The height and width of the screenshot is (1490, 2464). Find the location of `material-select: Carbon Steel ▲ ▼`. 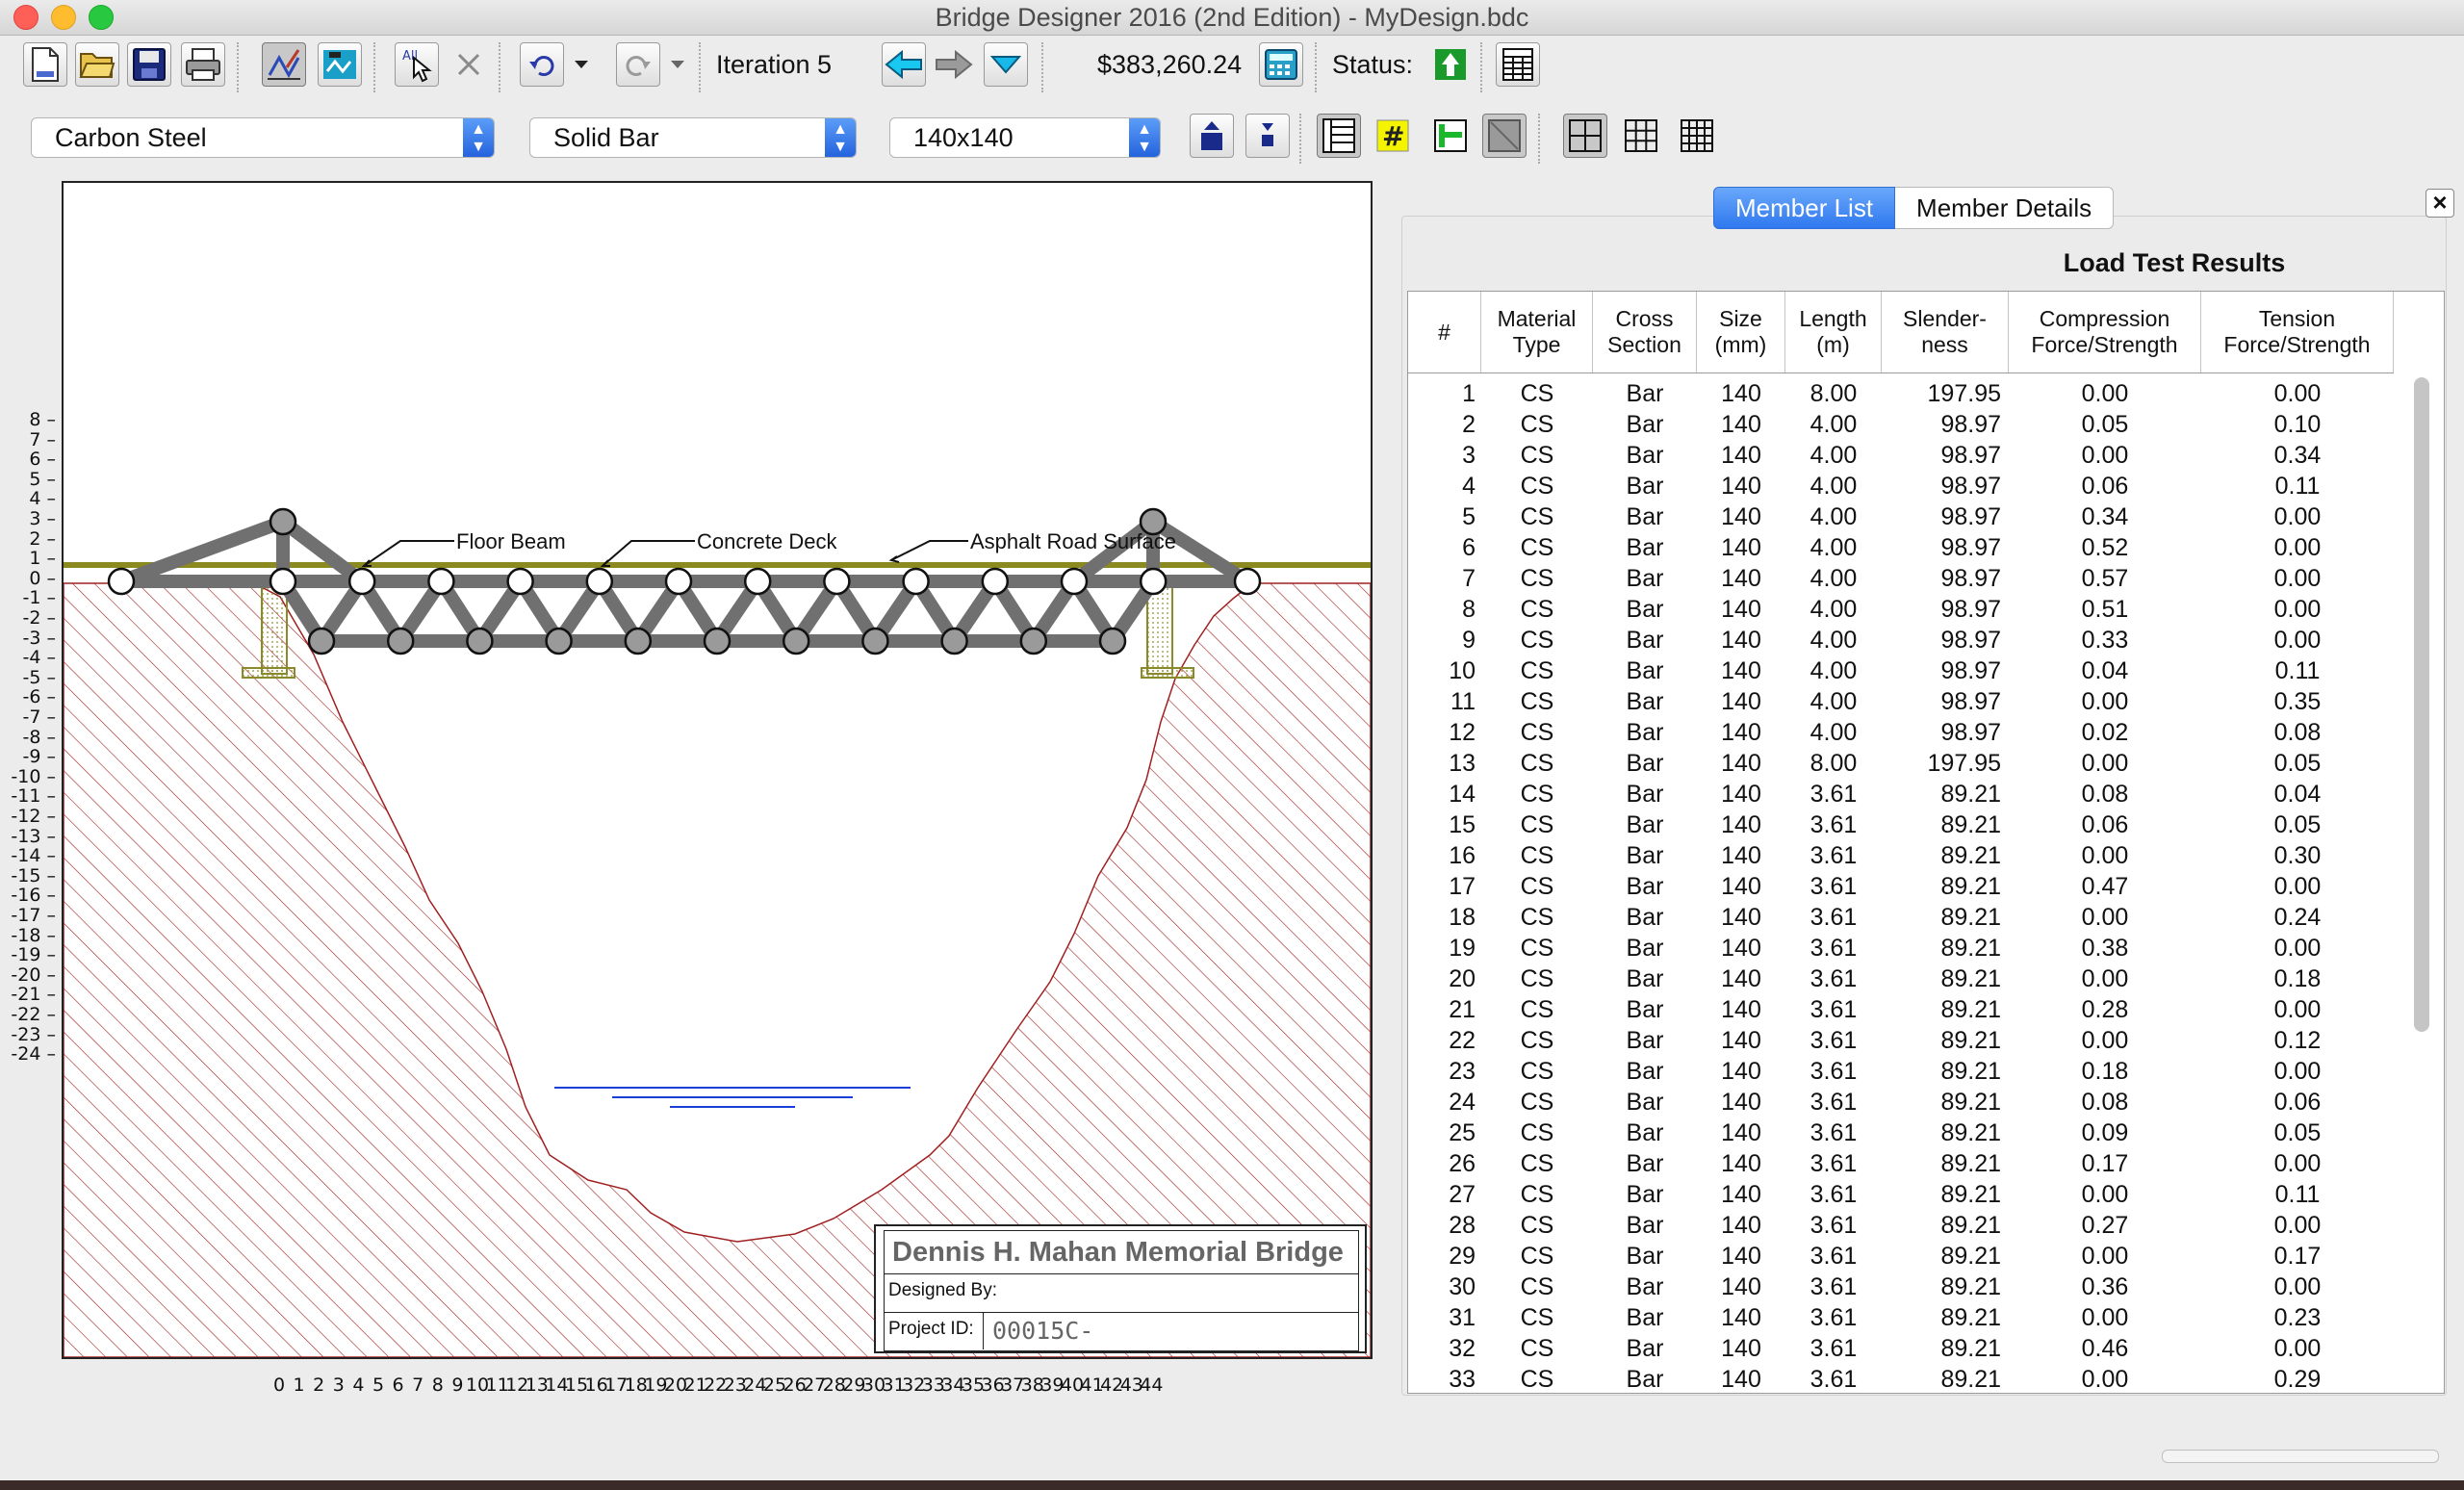

material-select: Carbon Steel ▲ ▼ is located at coordinates (263, 137).